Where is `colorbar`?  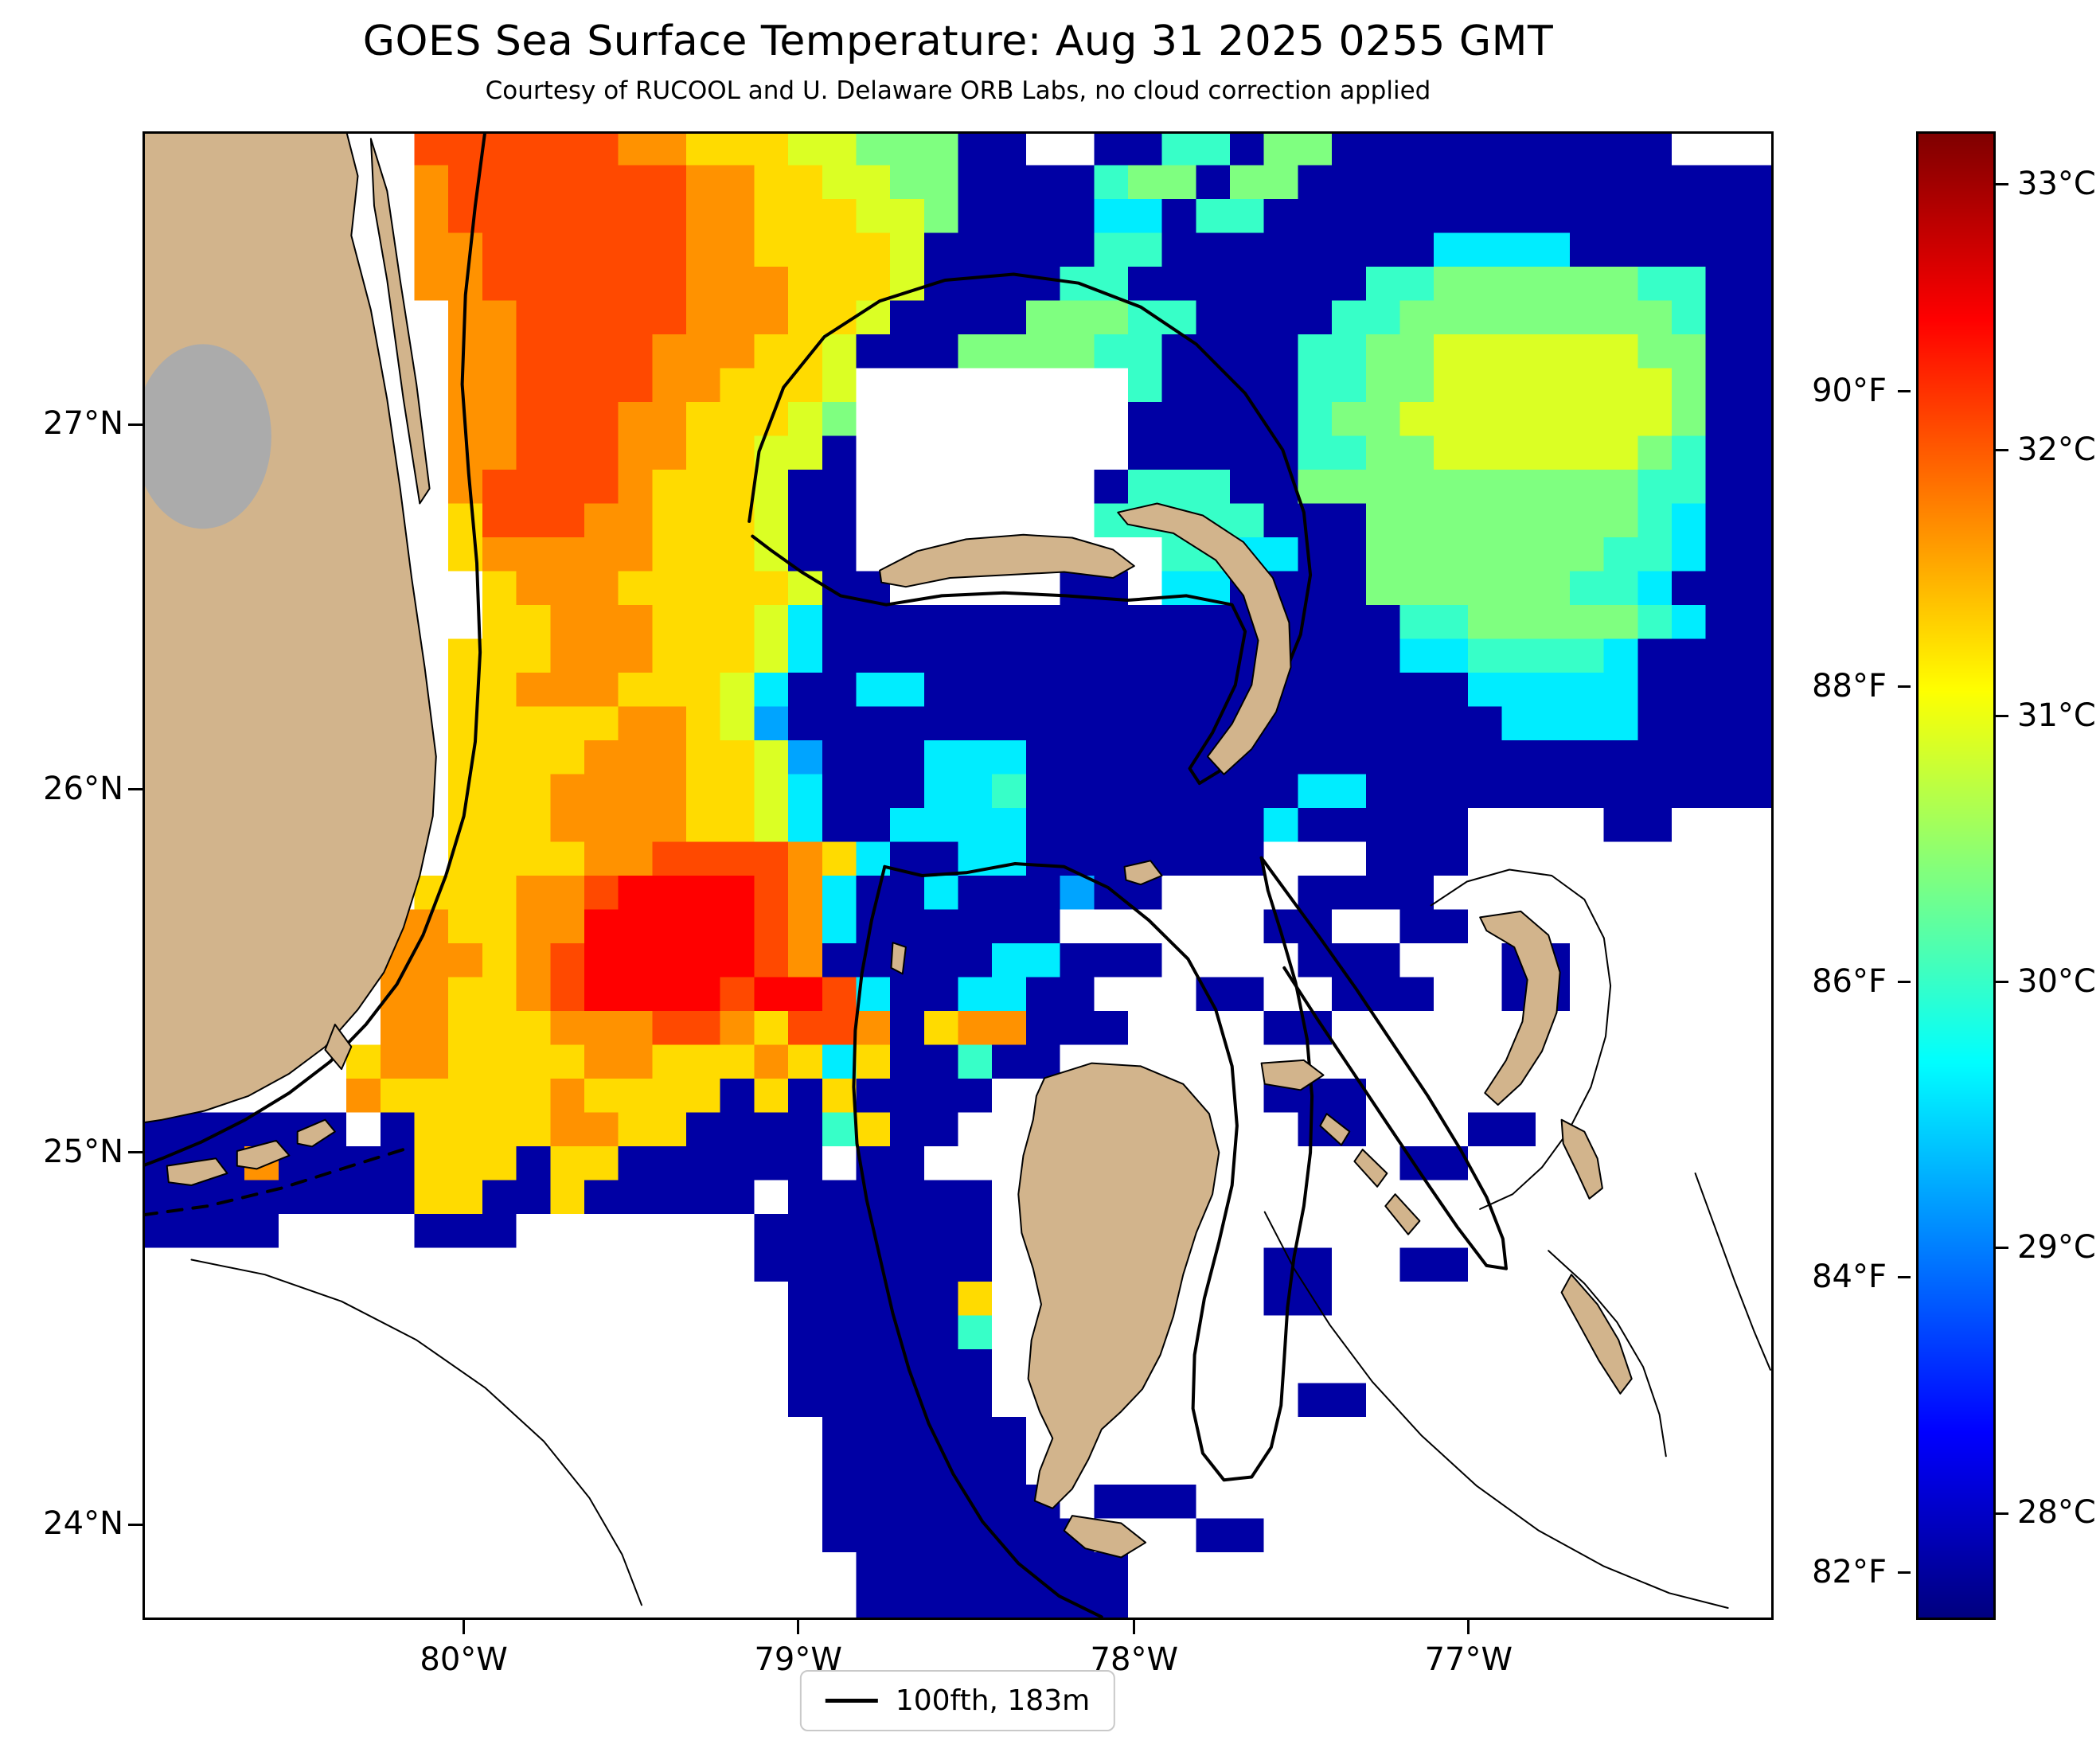 colorbar is located at coordinates (1956, 876).